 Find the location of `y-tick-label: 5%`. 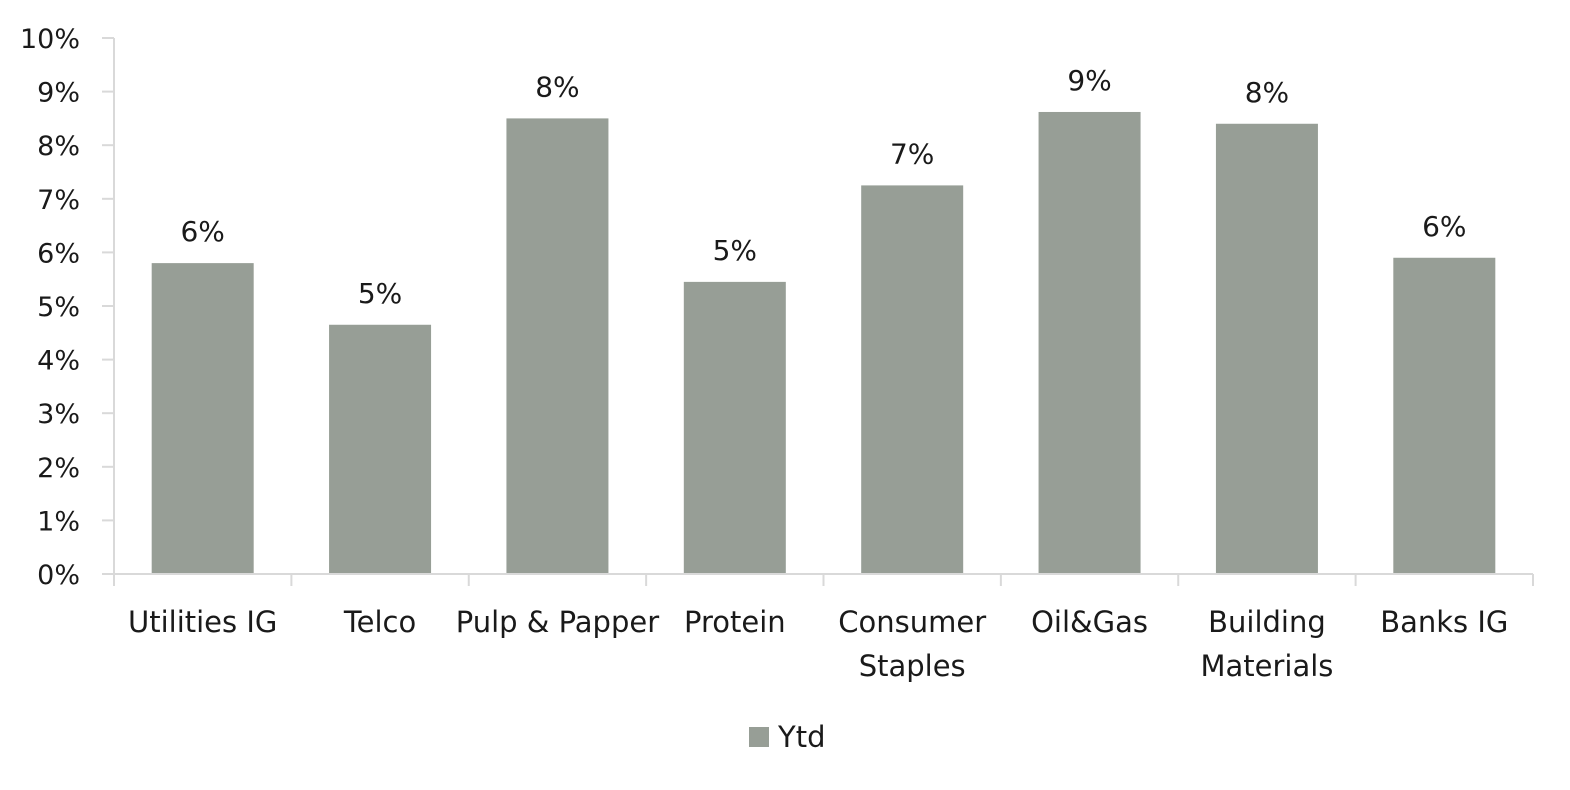

y-tick-label: 5% is located at coordinates (58, 307).